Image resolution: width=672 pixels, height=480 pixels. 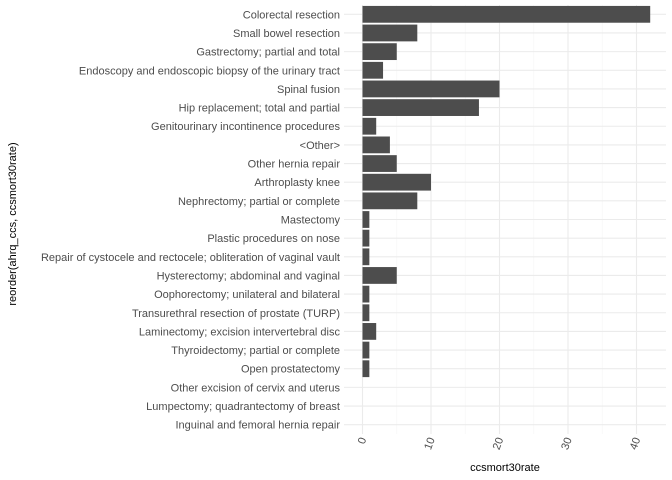 What do you see at coordinates (248, 276) in the screenshot?
I see `y-tick-label: Hysterectomy; abdominal and vaginal` at bounding box center [248, 276].